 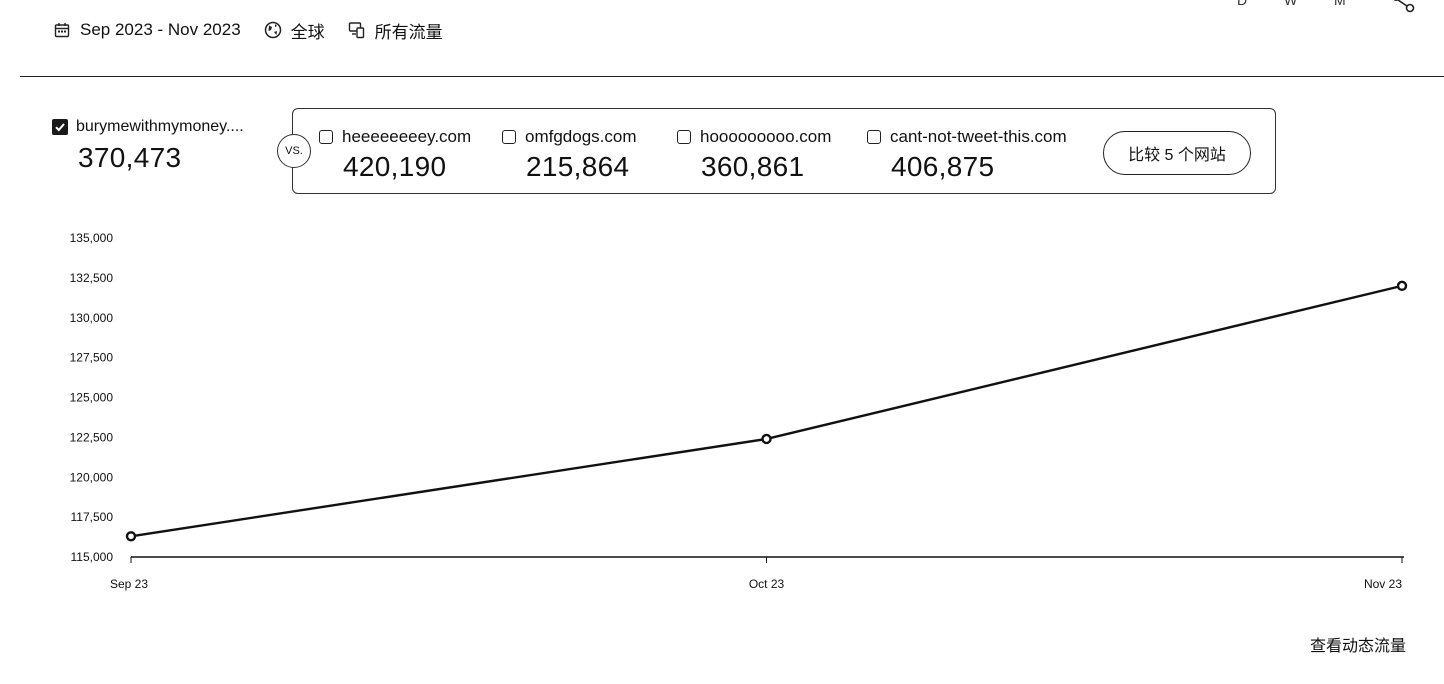 I want to click on competitor-value: 420,190, so click(x=395, y=166).